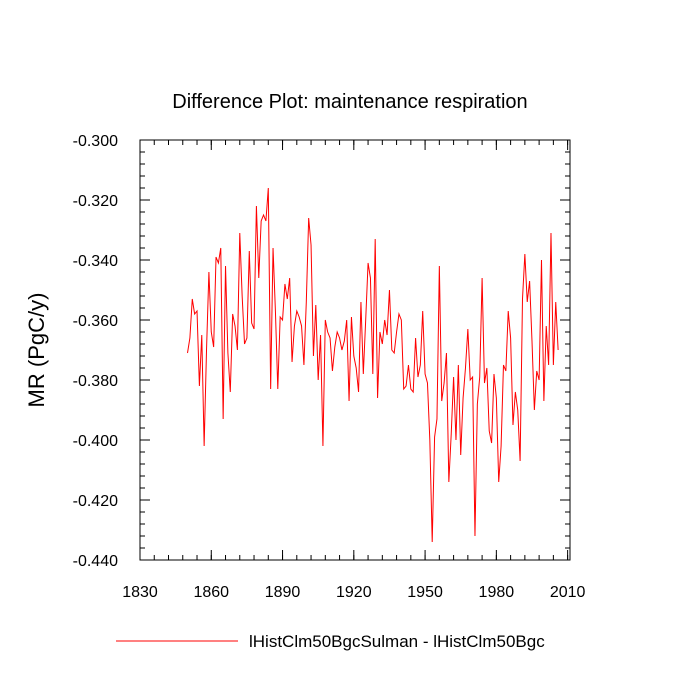 This screenshot has height=700, width=700. Describe the element at coordinates (354, 592) in the screenshot. I see `x-tick-label: 1920` at that location.